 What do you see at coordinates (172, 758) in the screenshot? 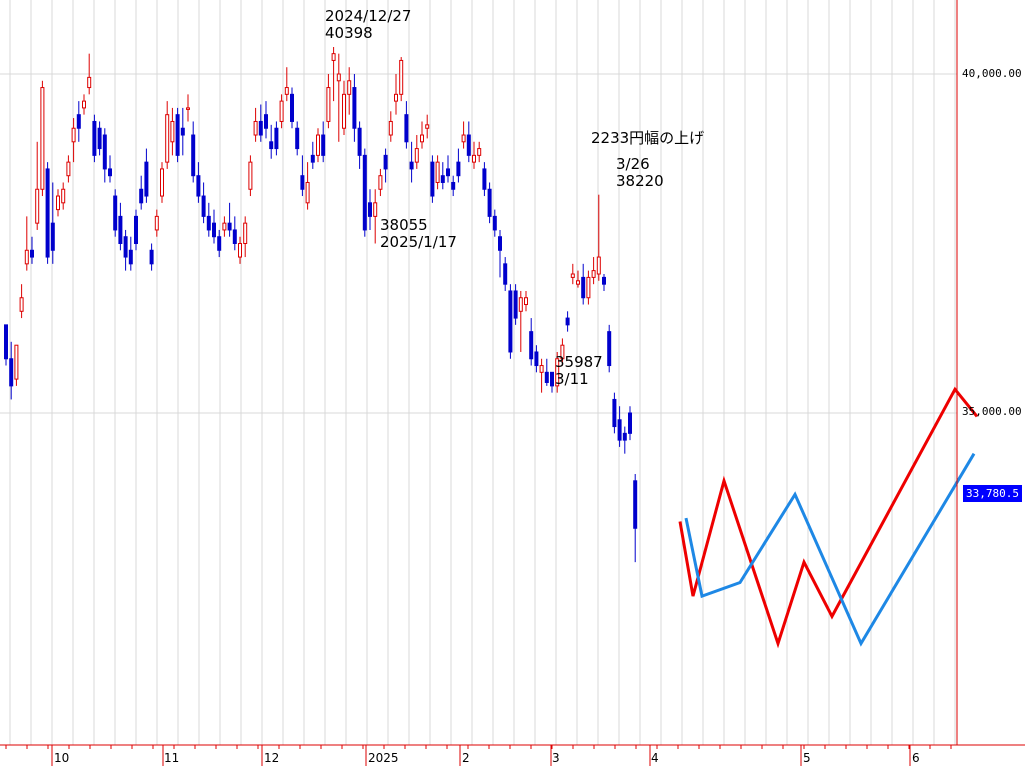
I see `x-label-nov: 11` at bounding box center [172, 758].